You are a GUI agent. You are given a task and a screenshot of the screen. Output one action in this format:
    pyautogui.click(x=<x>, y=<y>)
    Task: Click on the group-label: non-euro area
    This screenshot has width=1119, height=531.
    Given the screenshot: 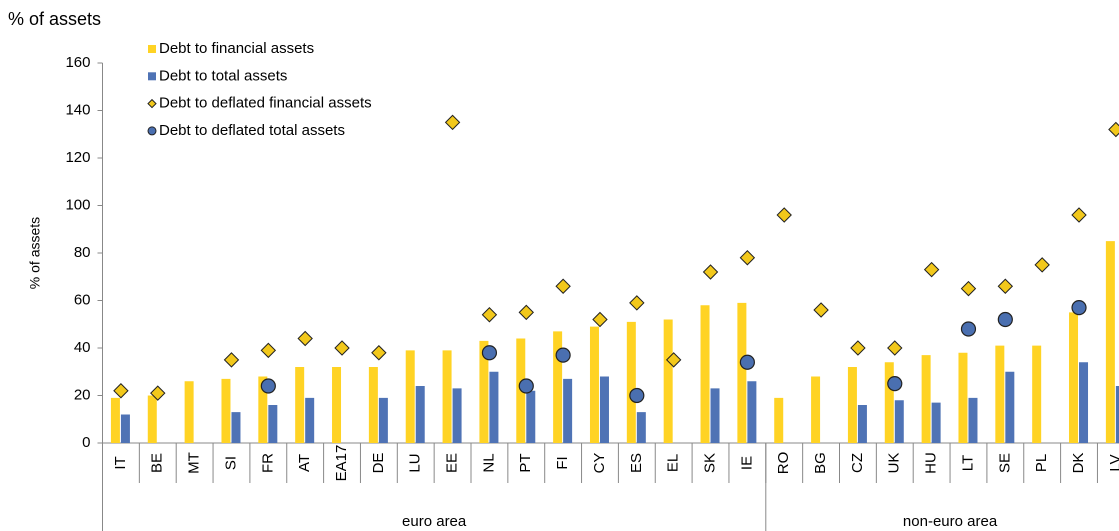 What is the action you would take?
    pyautogui.click(x=950, y=521)
    